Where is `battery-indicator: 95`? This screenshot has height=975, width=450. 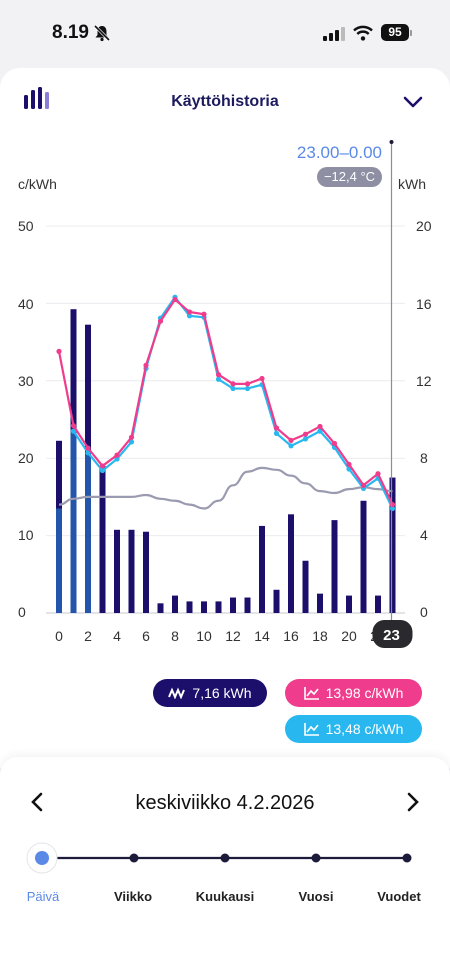
battery-indicator: 95 is located at coordinates (395, 32).